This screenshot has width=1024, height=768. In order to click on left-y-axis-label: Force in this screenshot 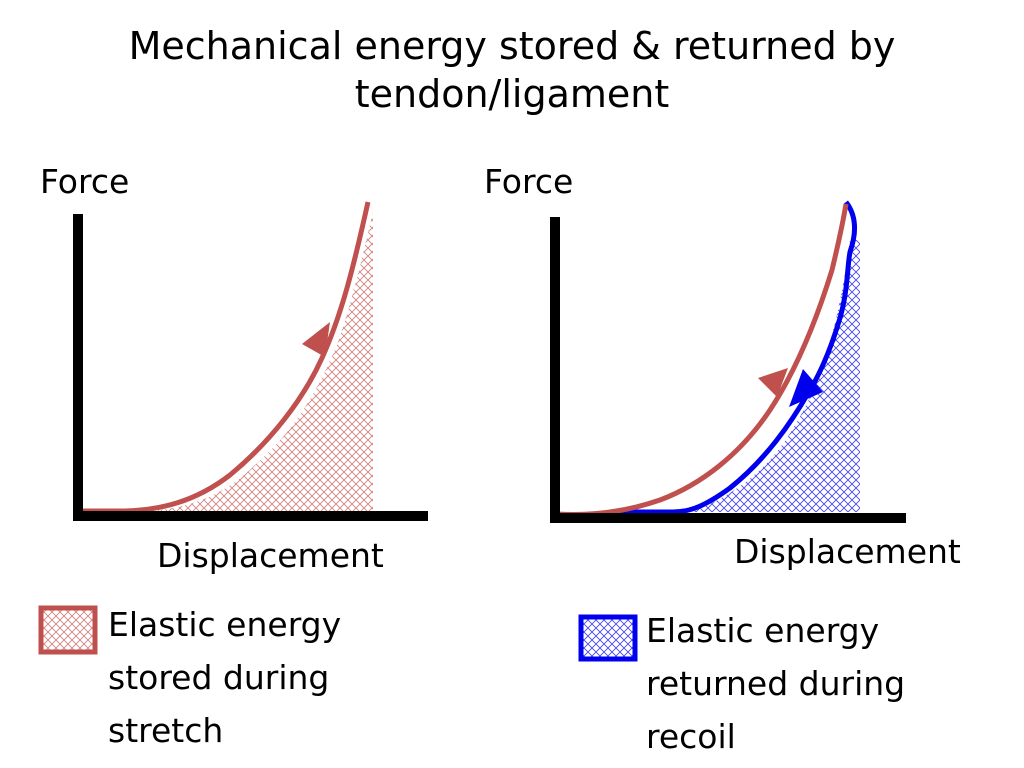, I will do `click(85, 181)`.